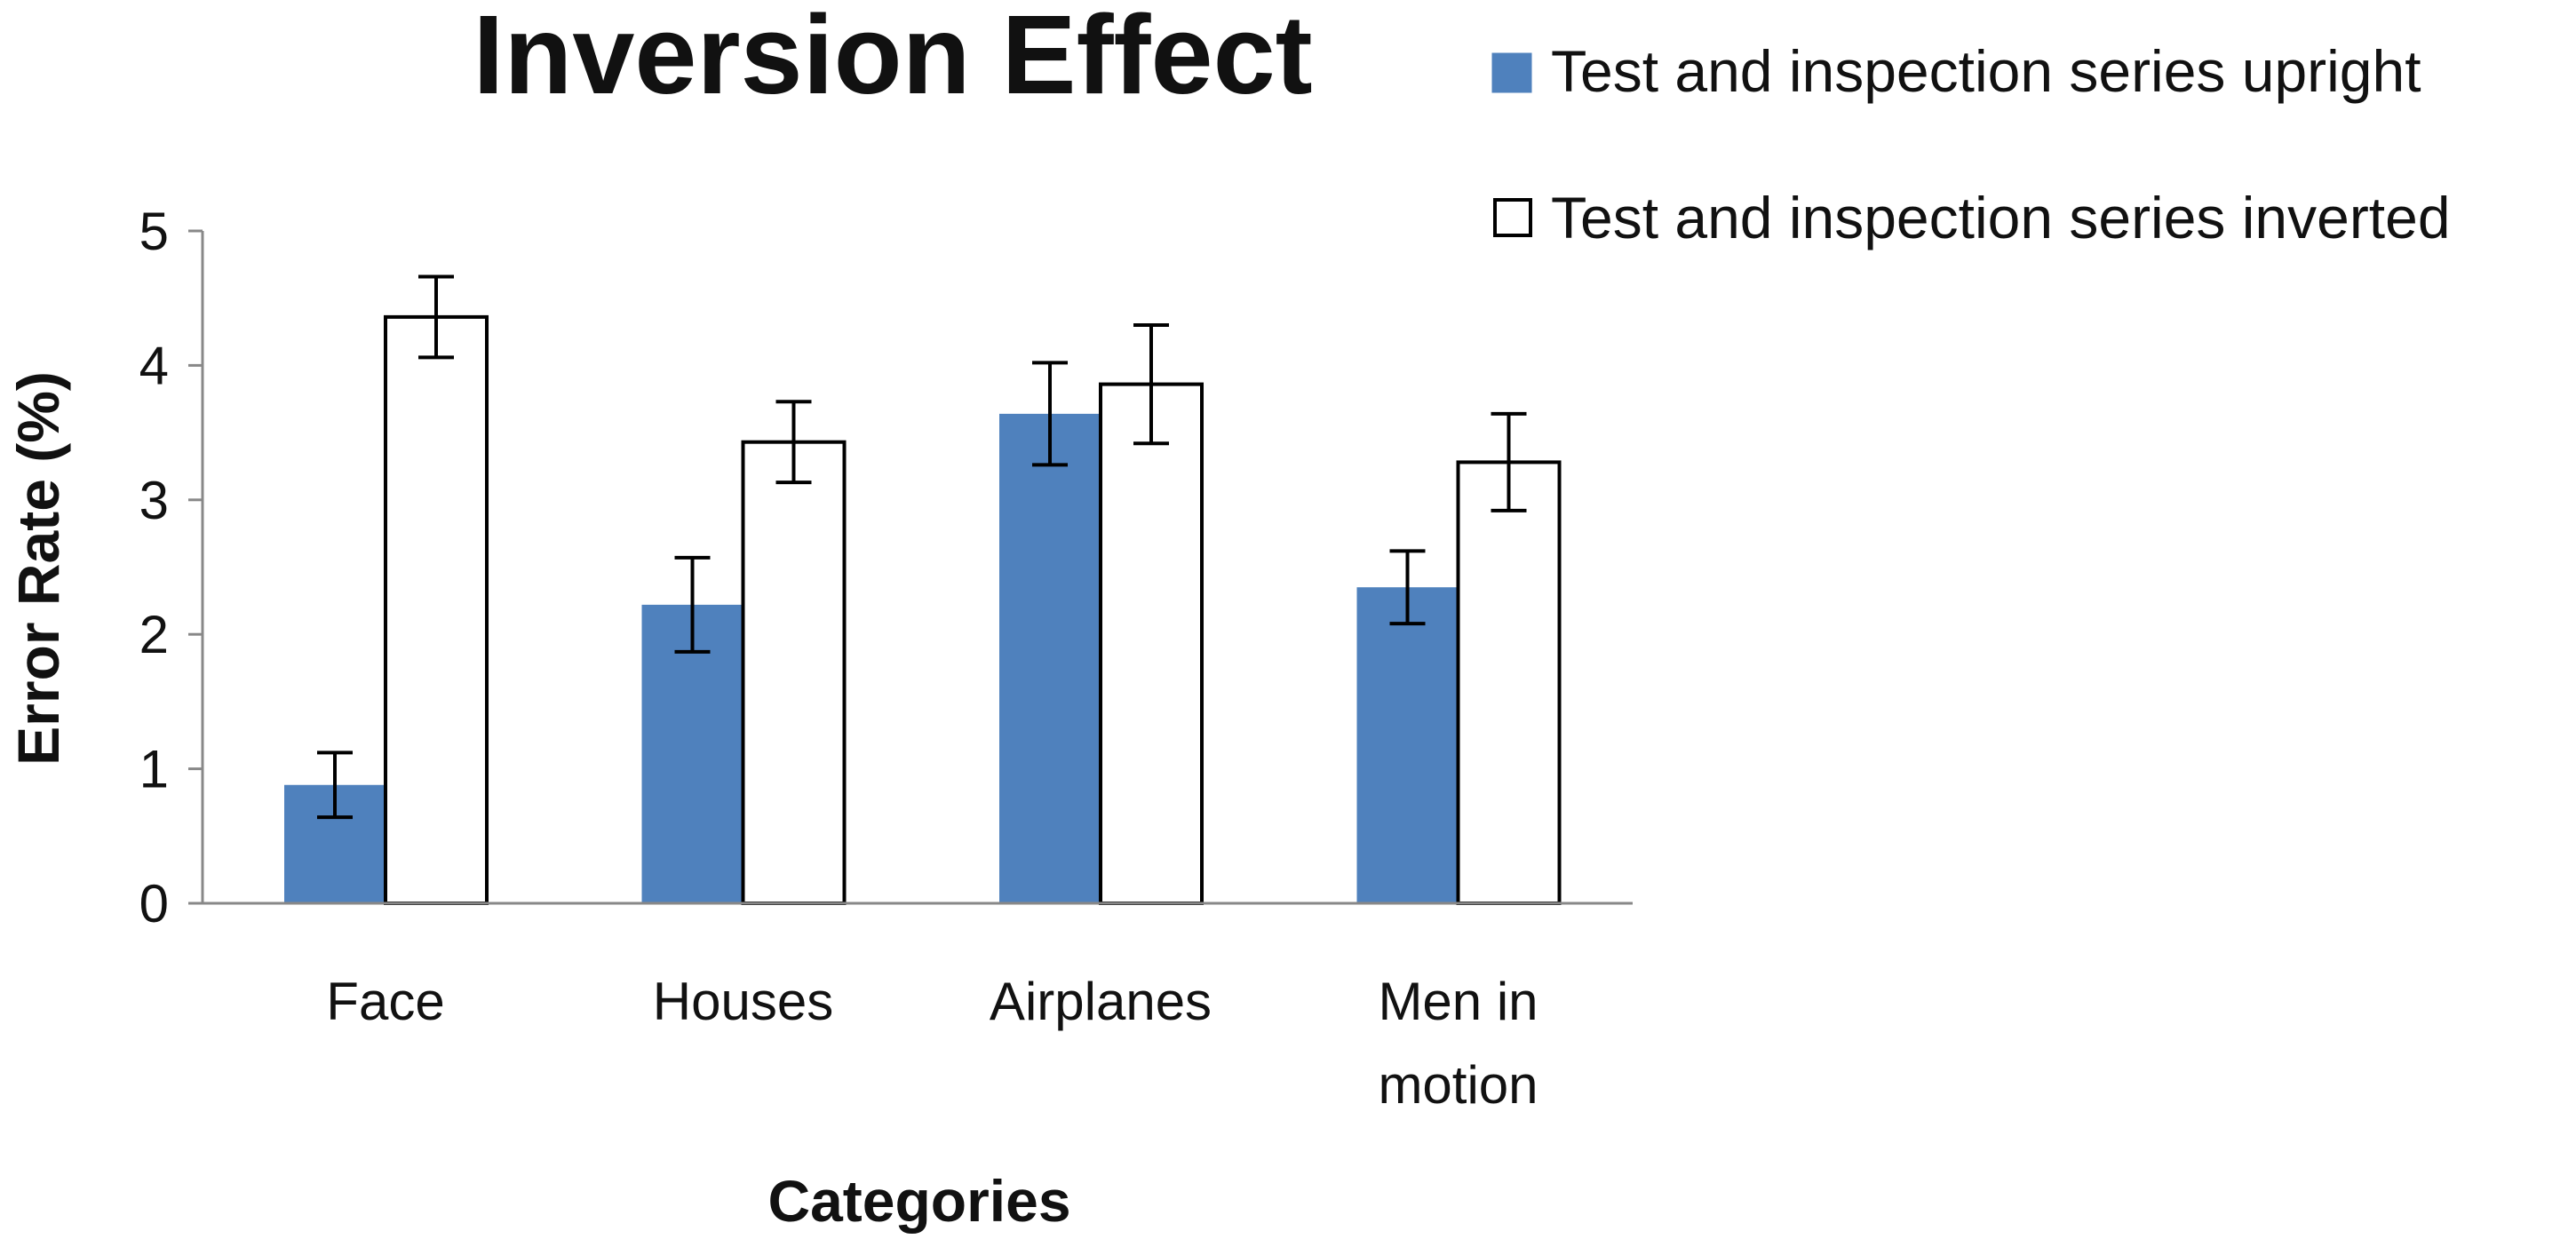  What do you see at coordinates (1512, 217) in the screenshot?
I see `legend-swatch-inverted` at bounding box center [1512, 217].